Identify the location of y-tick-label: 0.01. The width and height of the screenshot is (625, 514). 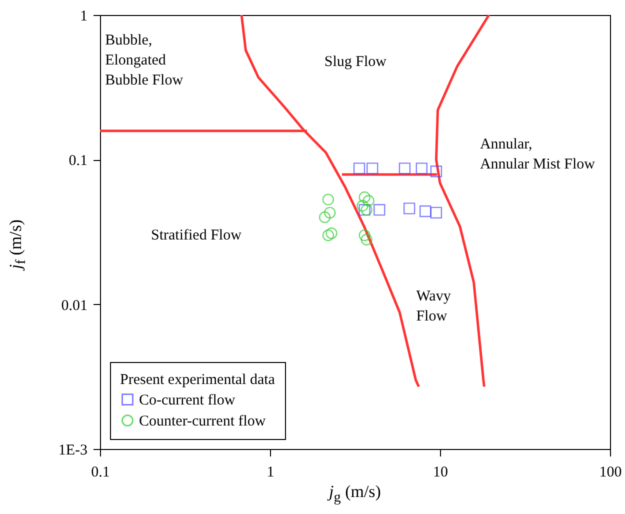
(74, 306).